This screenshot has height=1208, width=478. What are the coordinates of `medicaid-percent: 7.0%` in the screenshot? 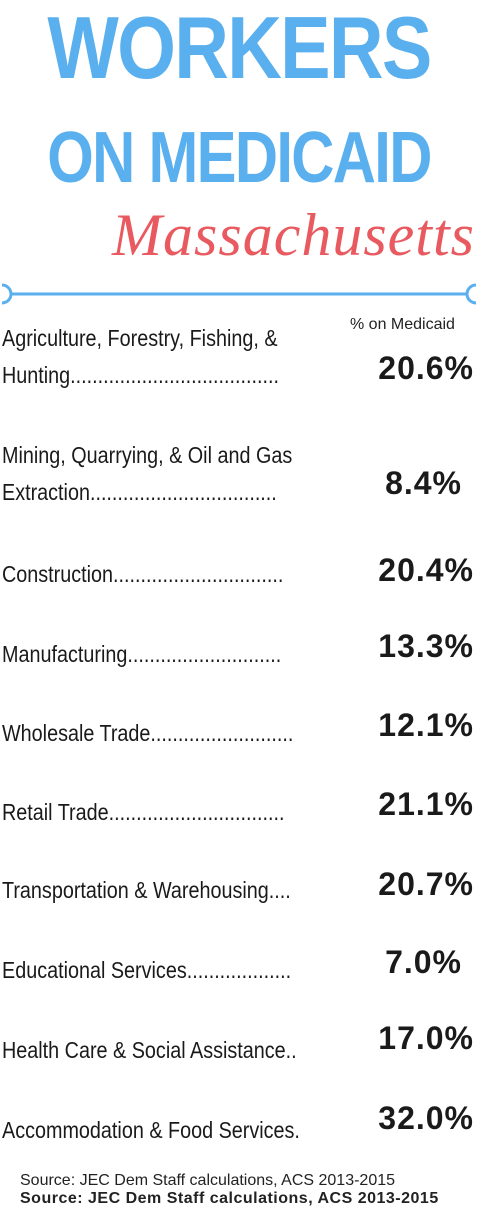 It's located at (423, 962).